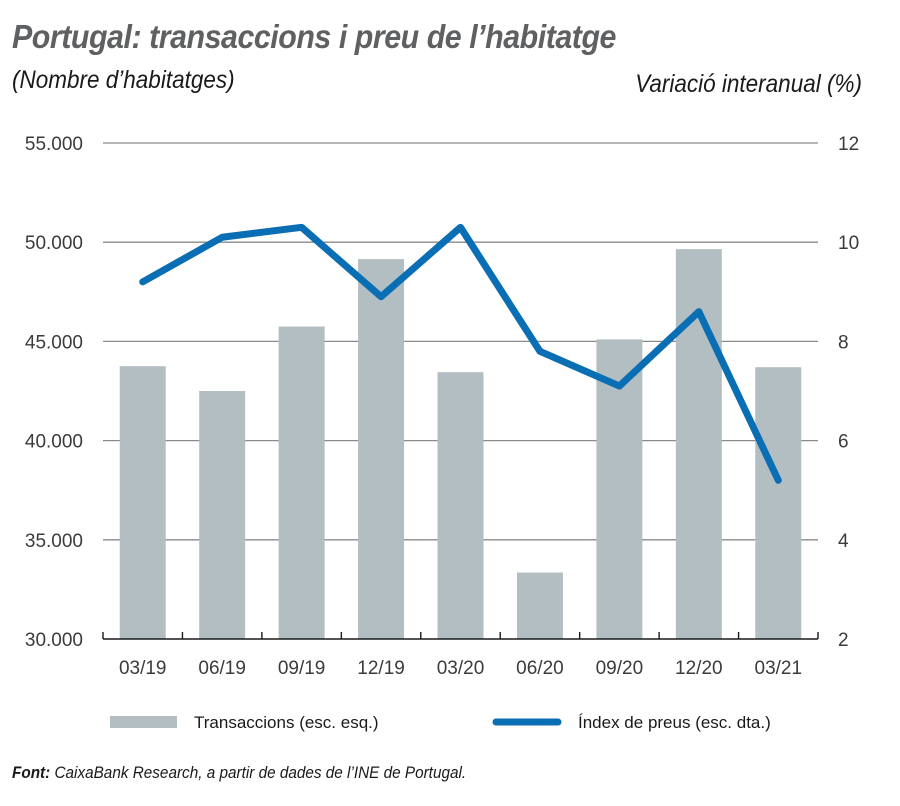 The height and width of the screenshot is (806, 900). I want to click on left-tick-label: 55.000, so click(54, 144).